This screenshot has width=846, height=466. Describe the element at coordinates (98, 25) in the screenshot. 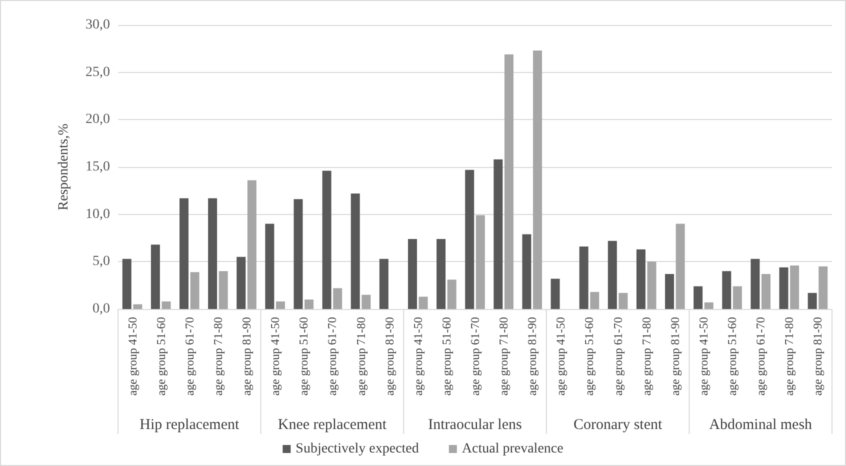

I see `y-tick-label: 30,0` at that location.